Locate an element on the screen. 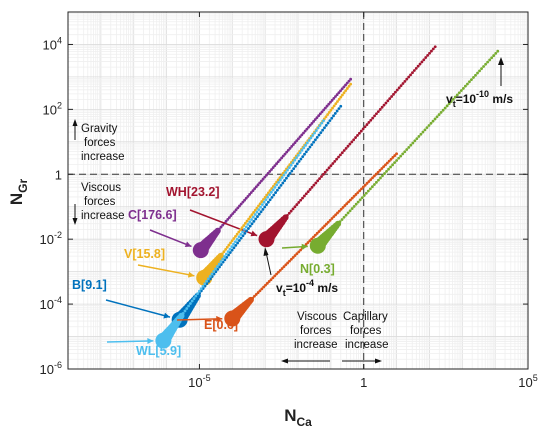  viscous-left-text-2: forces is located at coordinates (100, 202).